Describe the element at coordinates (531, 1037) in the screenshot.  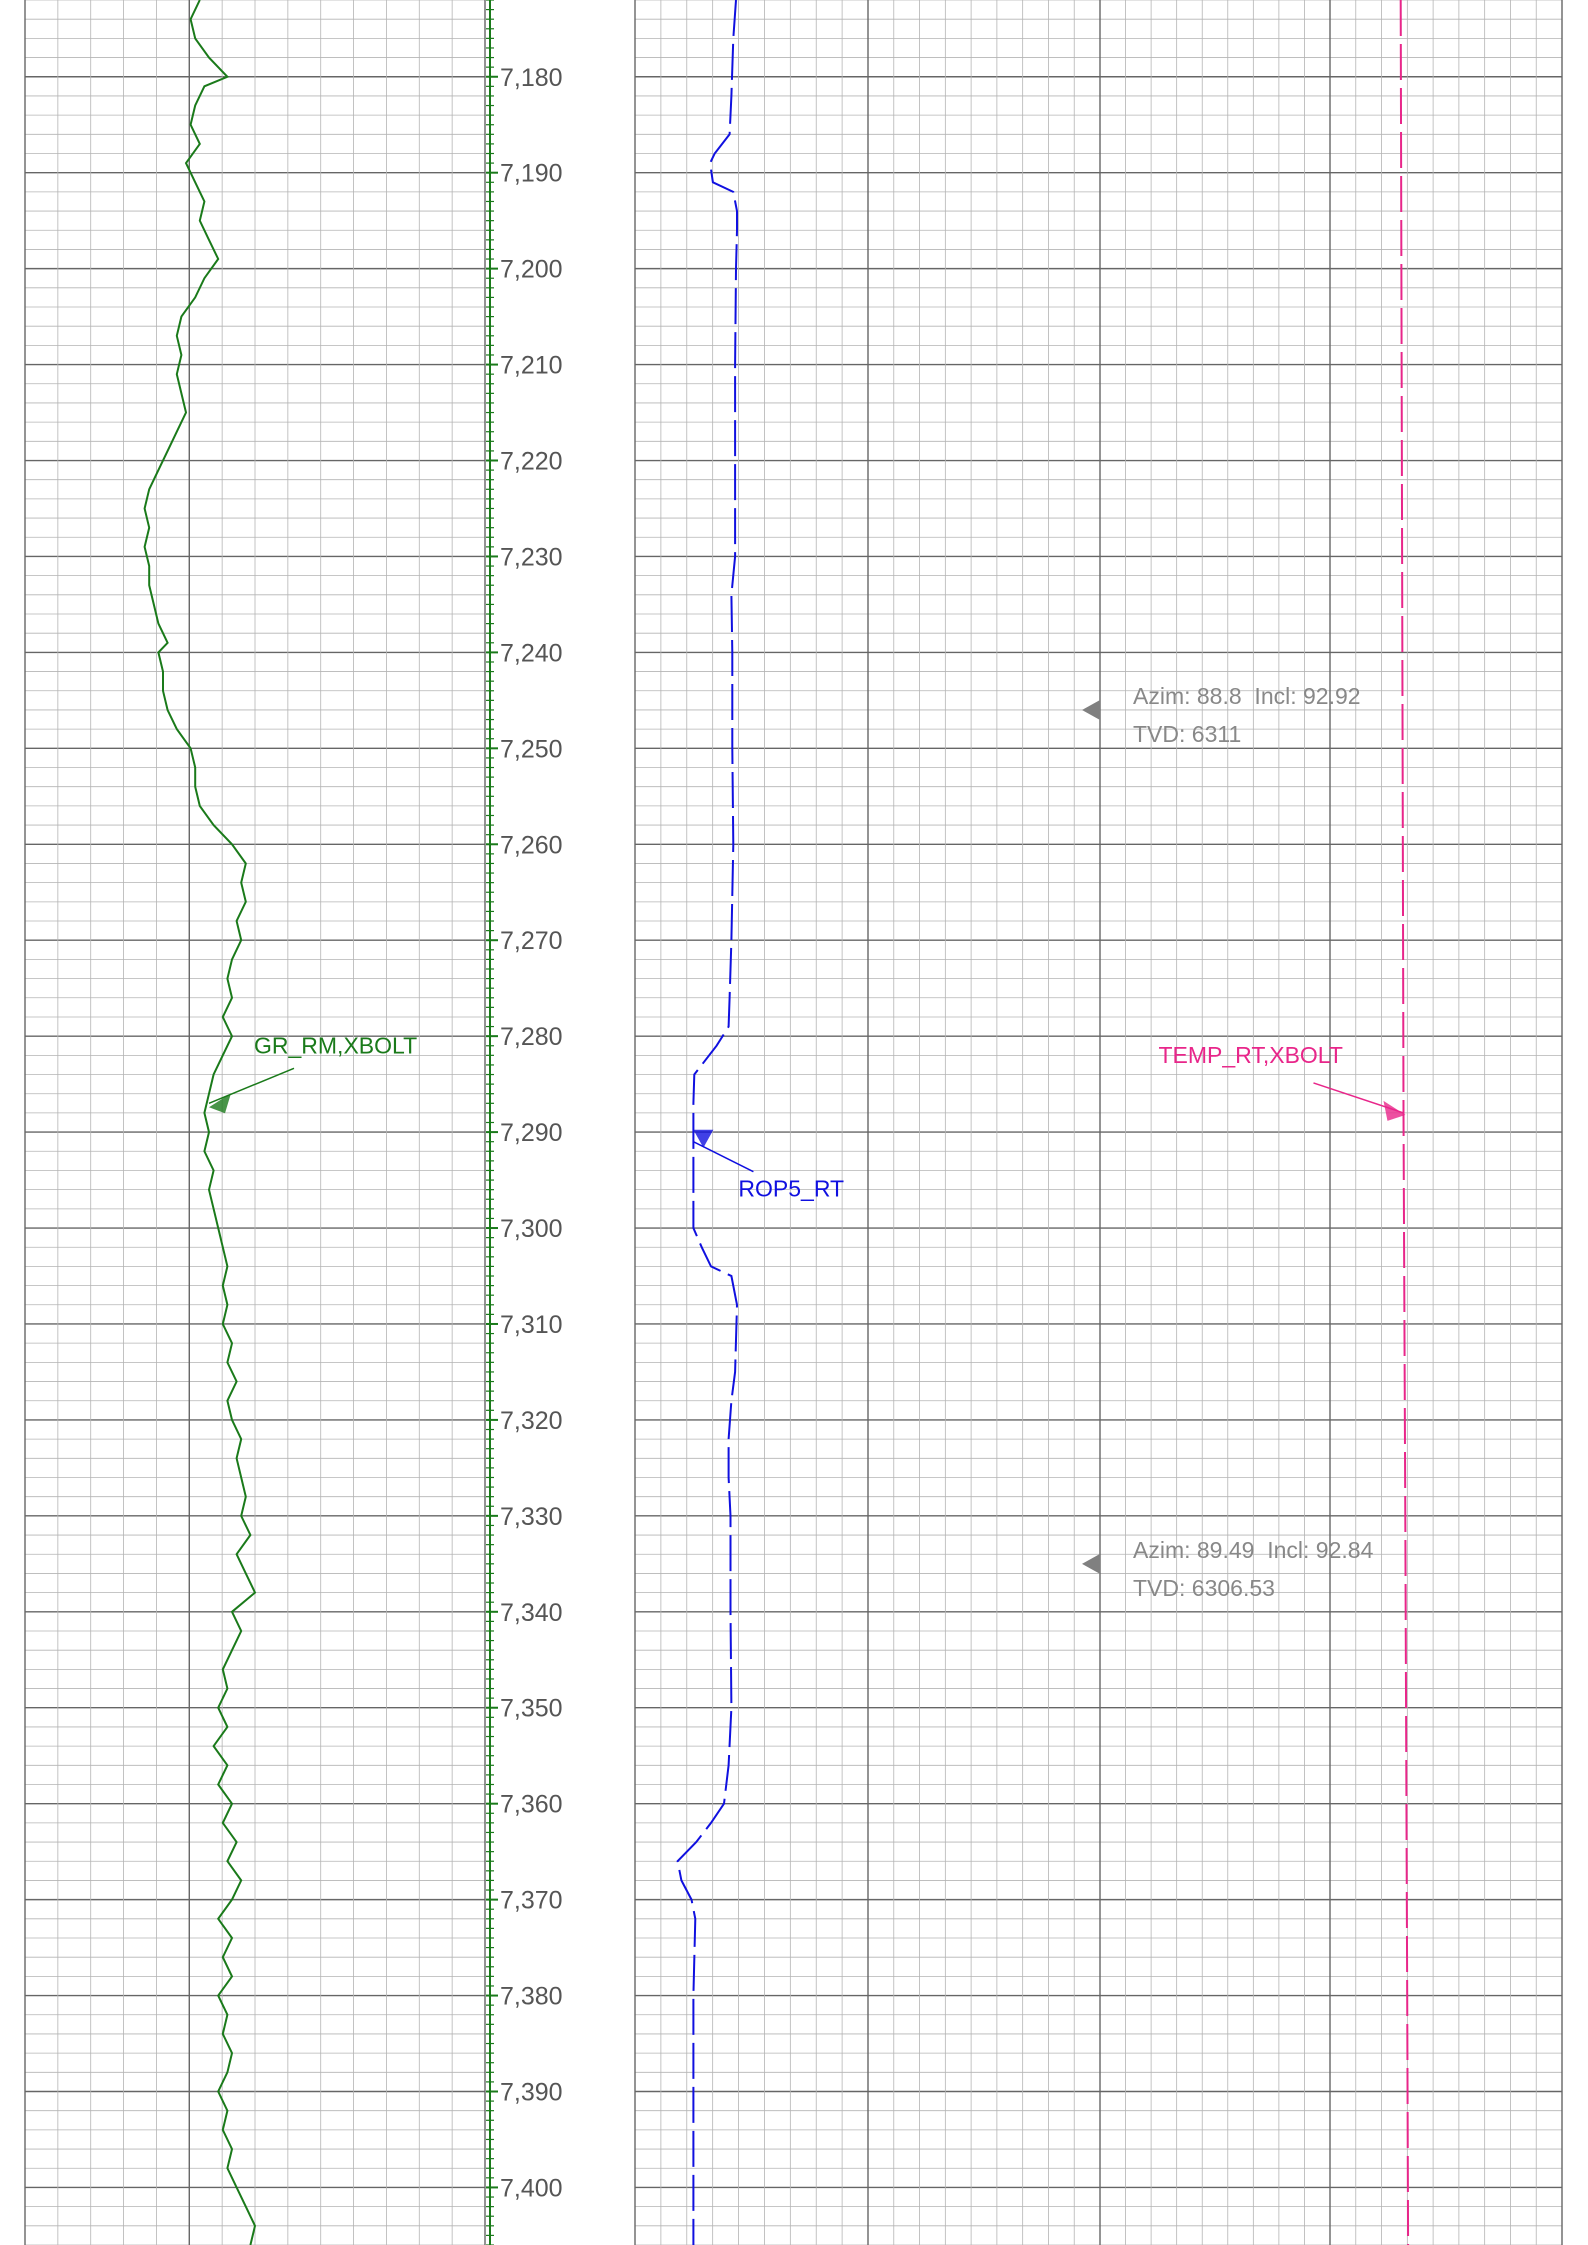
I see `depth-tick-label: 7,280` at that location.